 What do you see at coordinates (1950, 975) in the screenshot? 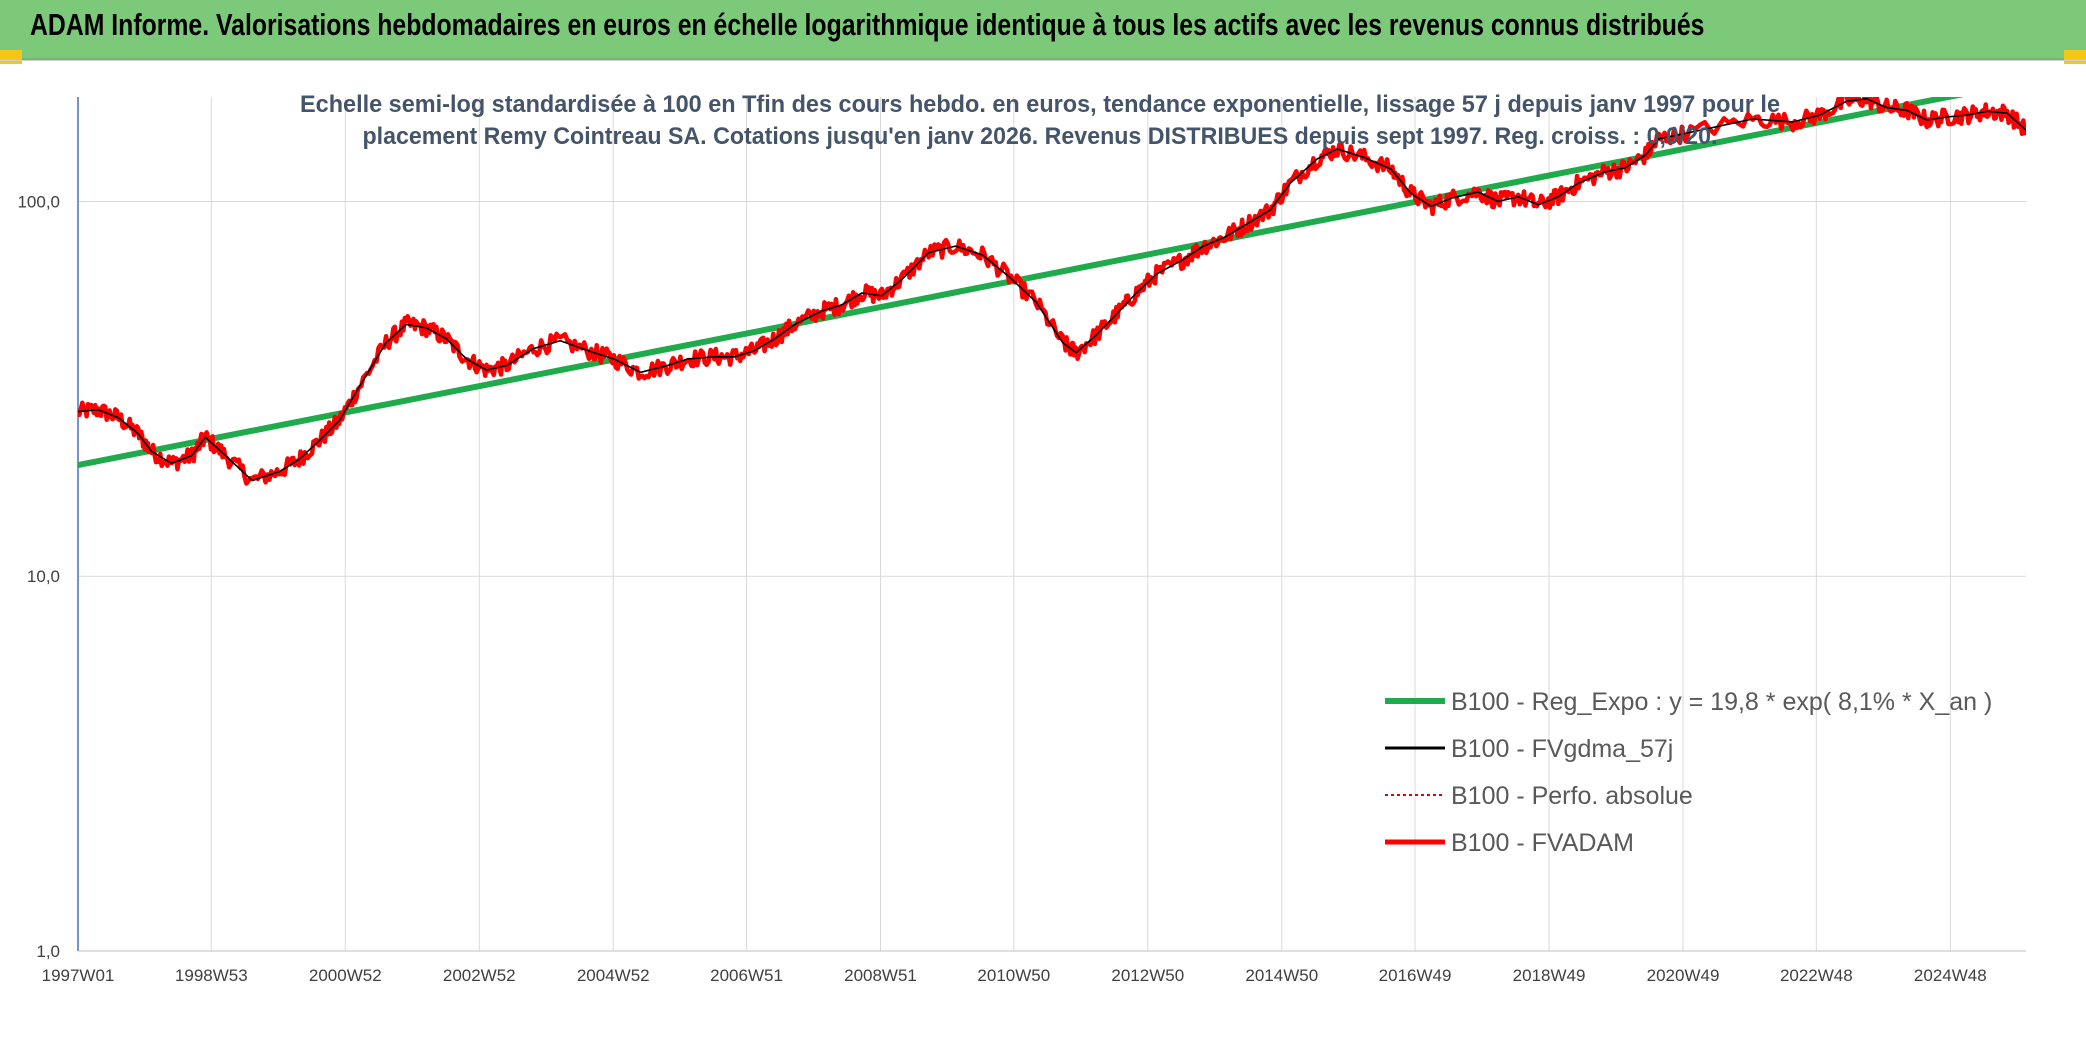
I see `x-tick-label-14: 2024W48` at bounding box center [1950, 975].